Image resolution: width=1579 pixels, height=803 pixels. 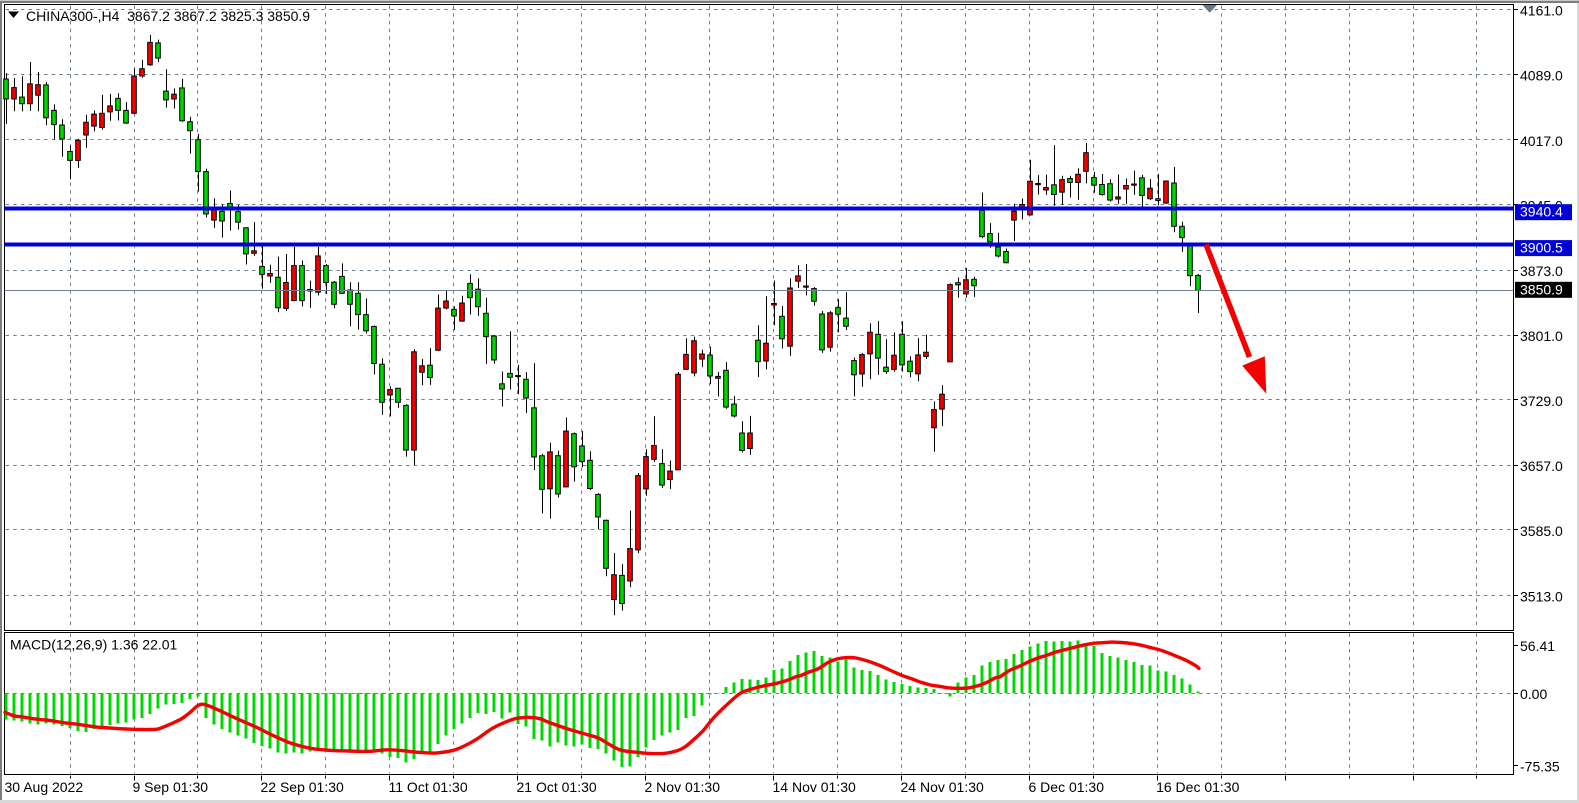 I want to click on svg-text: 11 Oct 01:30, so click(x=428, y=787).